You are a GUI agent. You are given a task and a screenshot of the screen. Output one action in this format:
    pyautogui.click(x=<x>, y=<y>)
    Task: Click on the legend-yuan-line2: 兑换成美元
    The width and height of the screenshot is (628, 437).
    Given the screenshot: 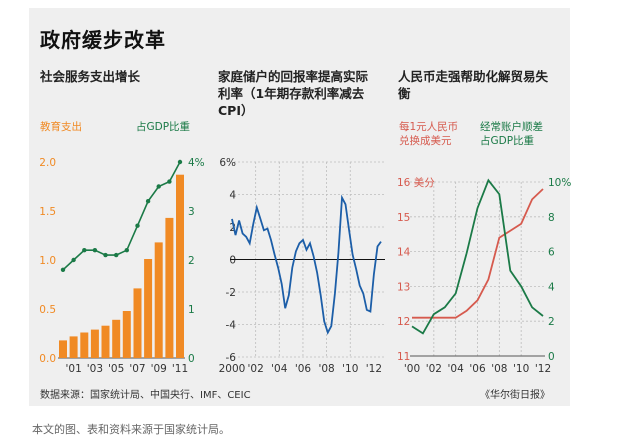 What is the action you would take?
    pyautogui.click(x=425, y=140)
    